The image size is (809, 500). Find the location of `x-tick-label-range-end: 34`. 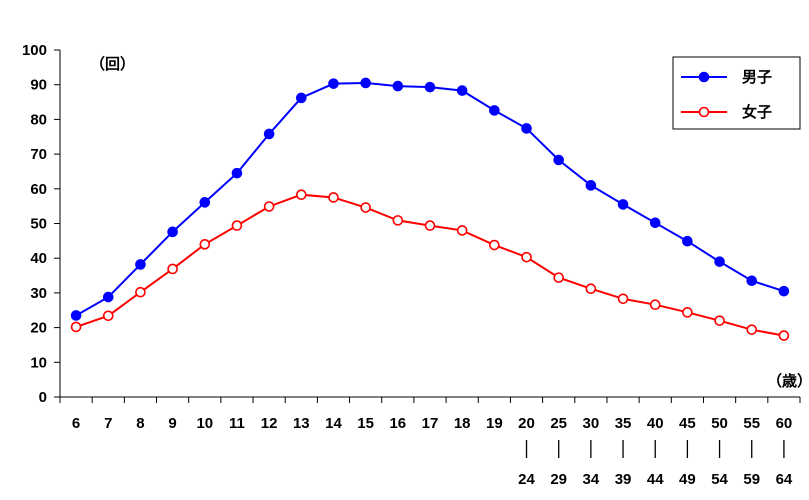

x-tick-label-range-end: 34 is located at coordinates (591, 479).